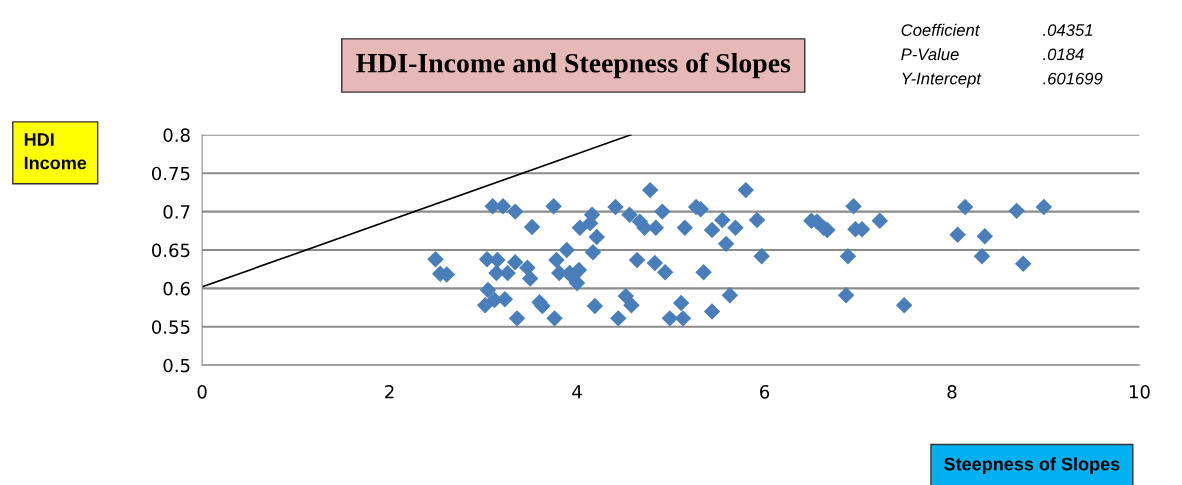 Image resolution: width=1182 pixels, height=485 pixels. I want to click on x-tick-label: 8, so click(952, 391).